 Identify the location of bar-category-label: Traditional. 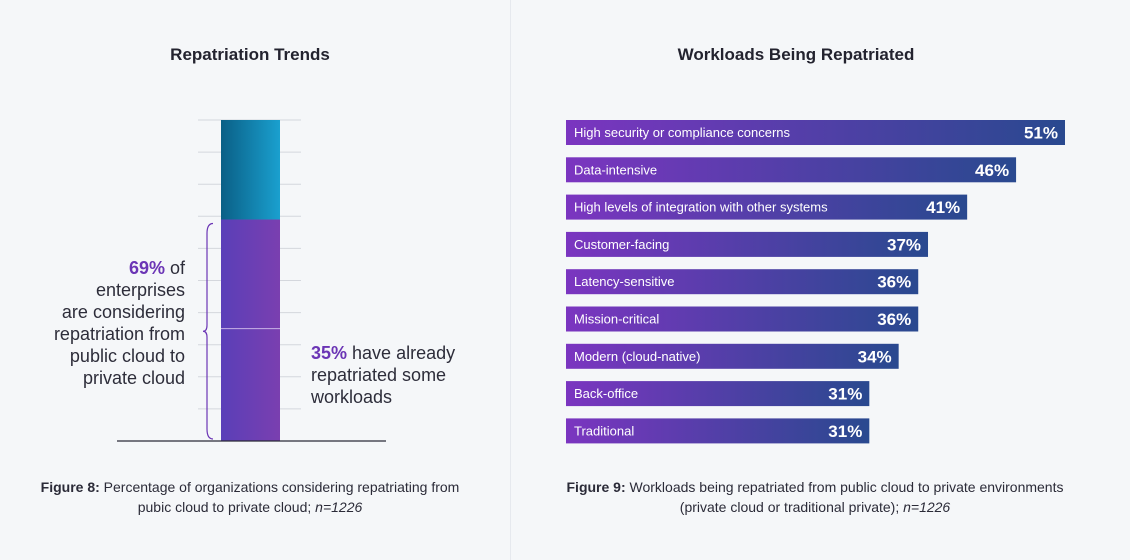
(604, 430).